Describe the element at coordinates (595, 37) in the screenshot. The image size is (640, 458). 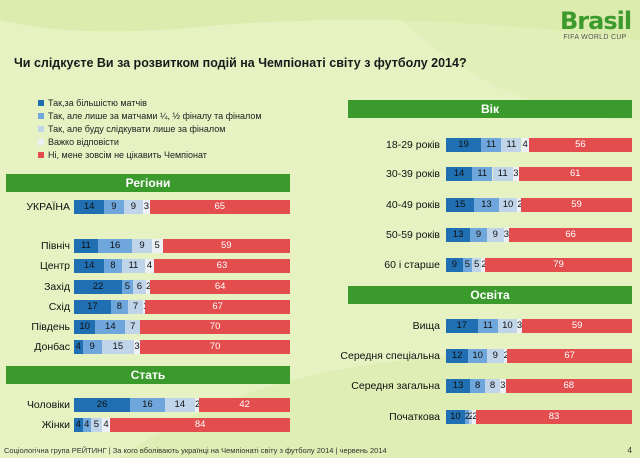
I see `logo-subtitle: FIFA WORLD CUP` at that location.